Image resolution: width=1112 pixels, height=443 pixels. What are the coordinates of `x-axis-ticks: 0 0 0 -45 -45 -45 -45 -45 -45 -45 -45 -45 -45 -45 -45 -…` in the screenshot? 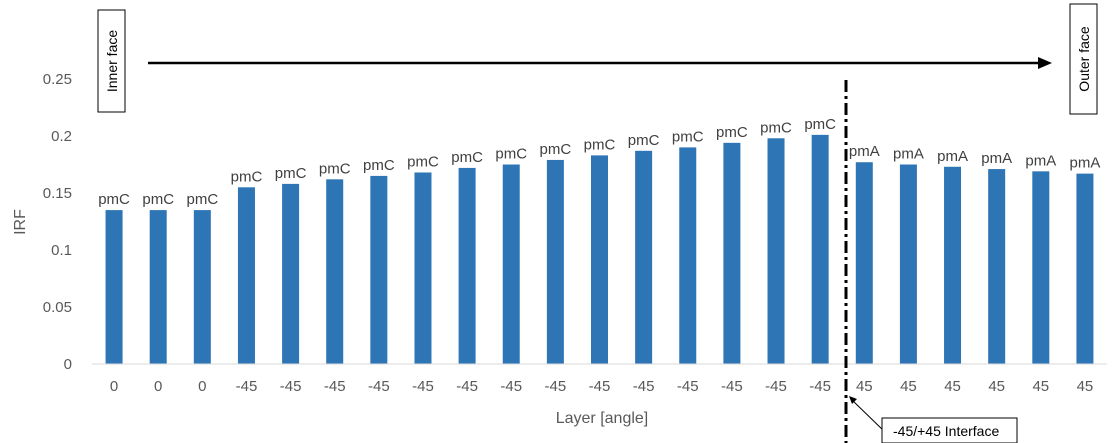 It's located at (601, 386).